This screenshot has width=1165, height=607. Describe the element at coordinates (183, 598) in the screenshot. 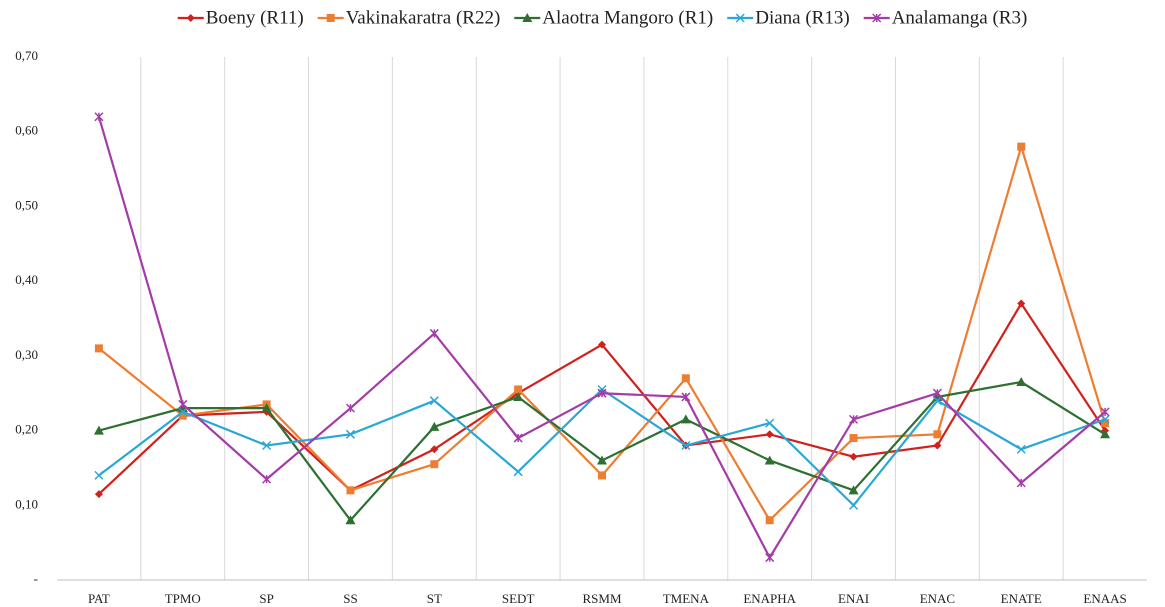

I see `x-tick-label: TPMO` at that location.